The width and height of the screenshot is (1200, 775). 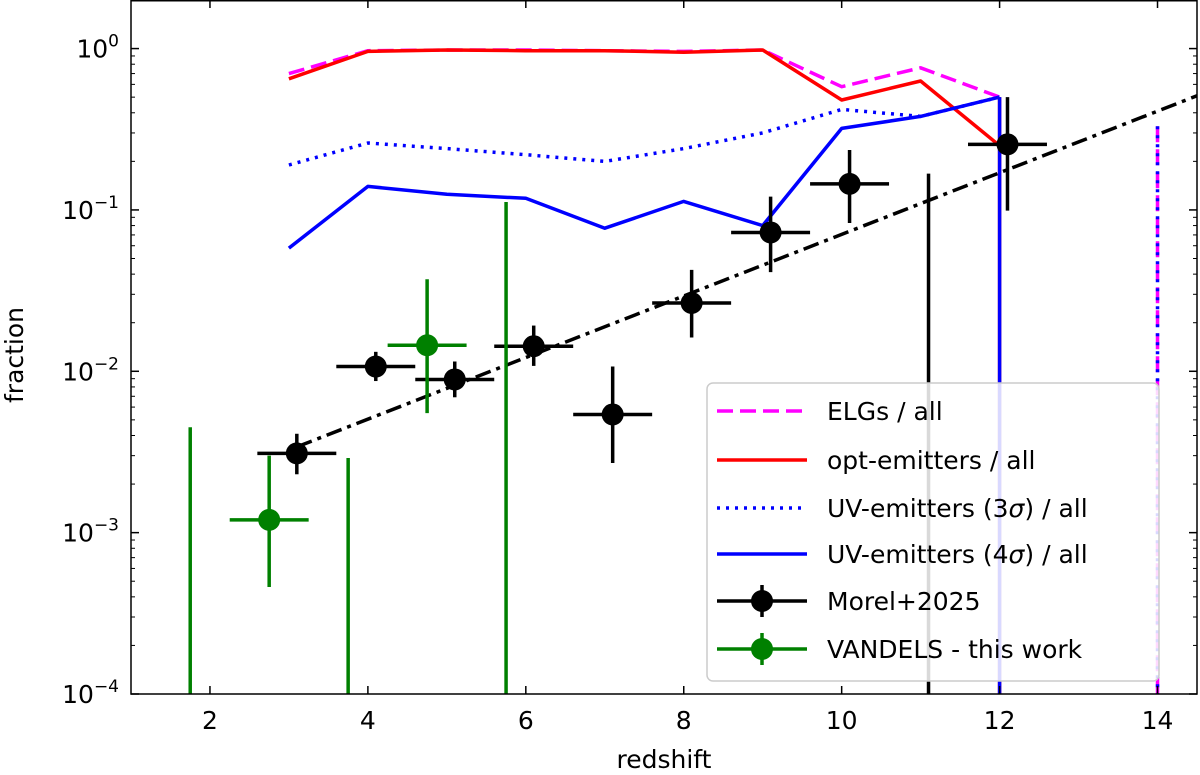 I want to click on x-tick-label: 6, so click(x=526, y=720).